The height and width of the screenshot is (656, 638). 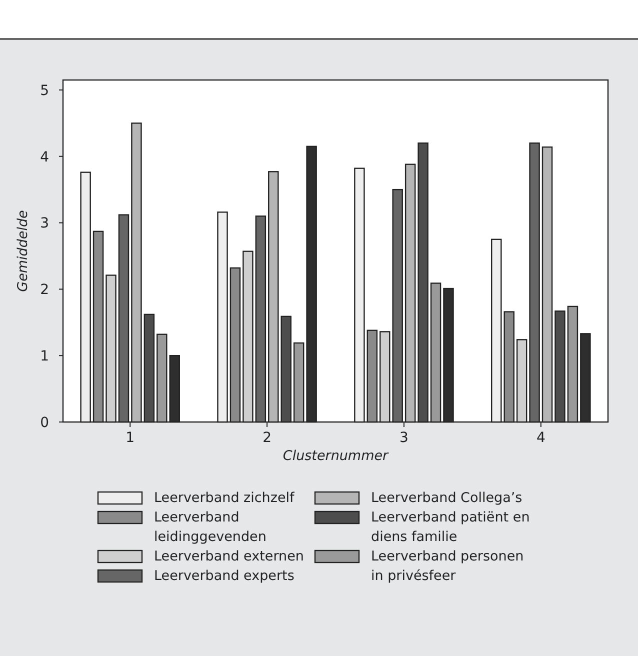 I want to click on y-tick-label: 3, so click(x=44, y=224).